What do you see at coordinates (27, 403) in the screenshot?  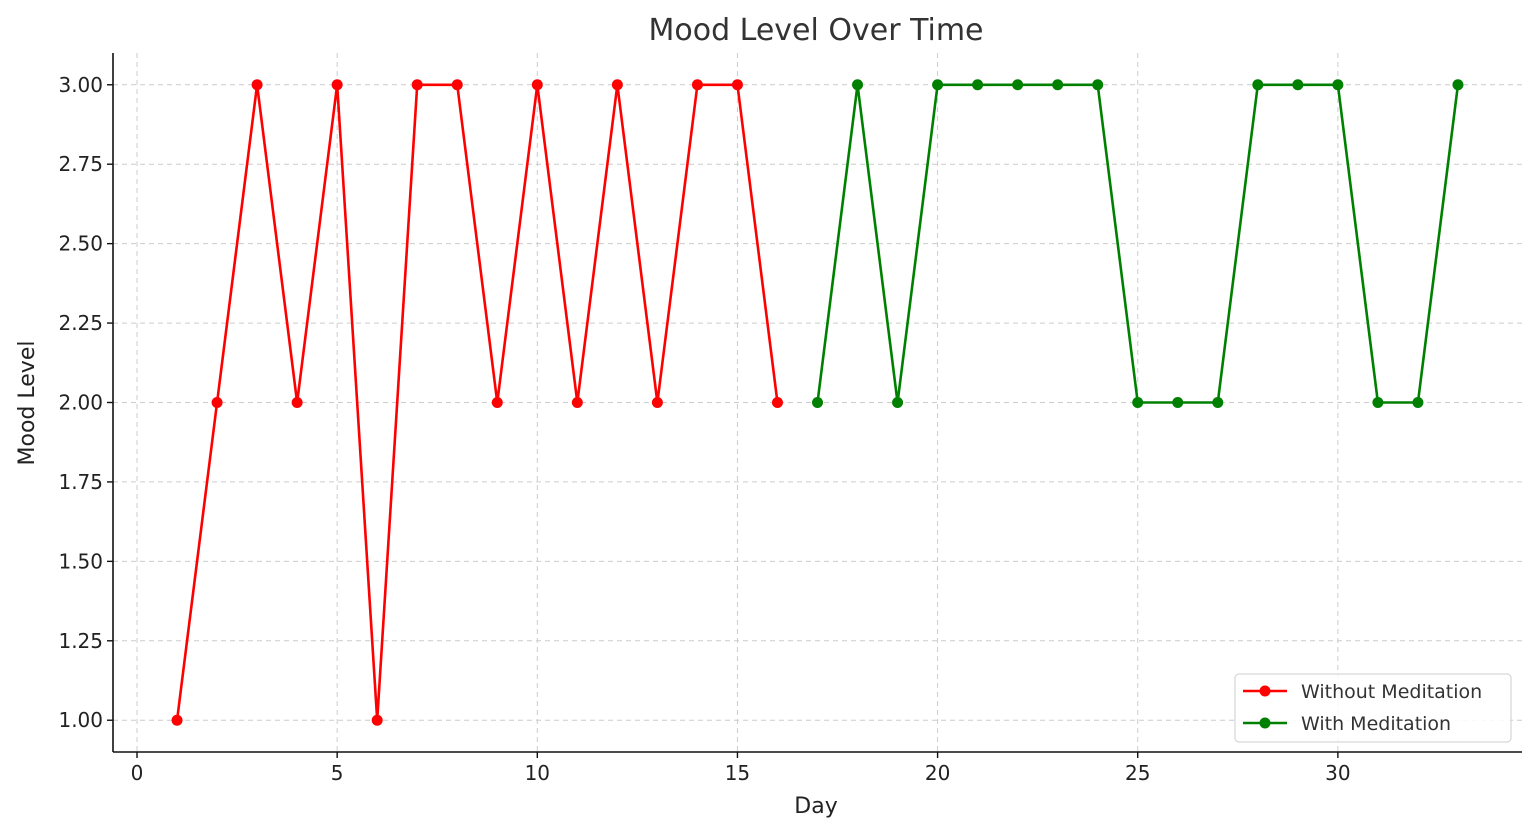 I see `y-axis-label: Mood Level` at bounding box center [27, 403].